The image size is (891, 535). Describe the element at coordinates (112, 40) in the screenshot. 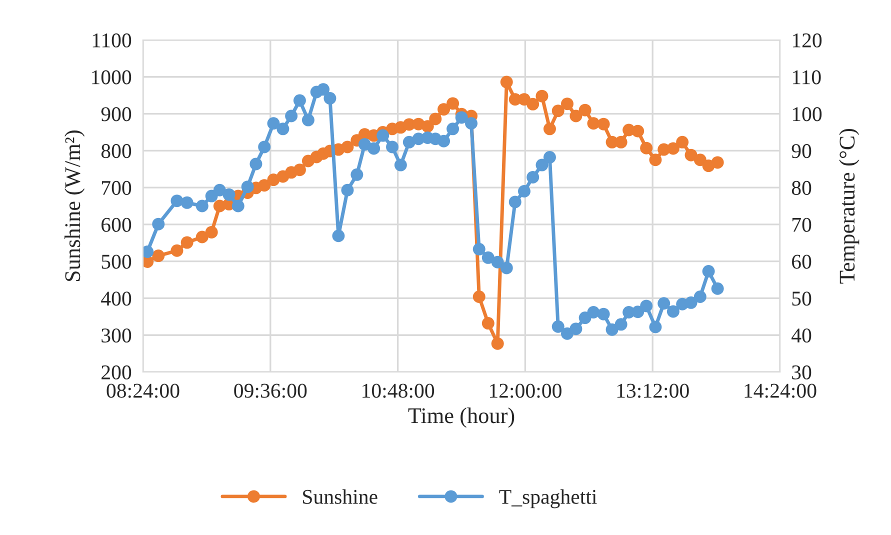

I see `y-tick-label: 1100` at that location.